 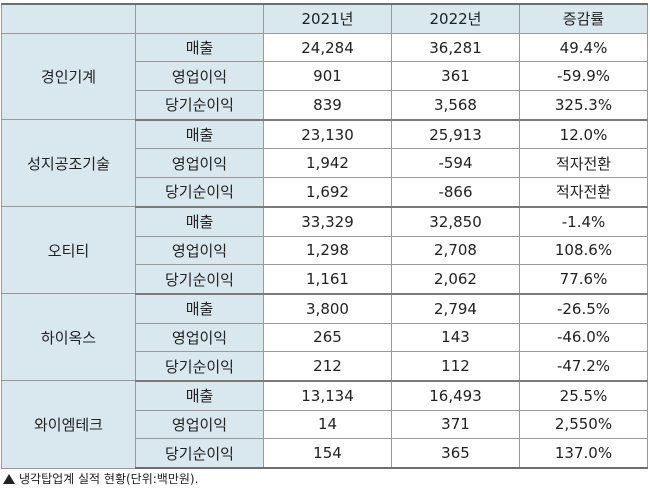 I want to click on table-row: 당기순이익 1,692 -866 적자전환, so click(x=325, y=192).